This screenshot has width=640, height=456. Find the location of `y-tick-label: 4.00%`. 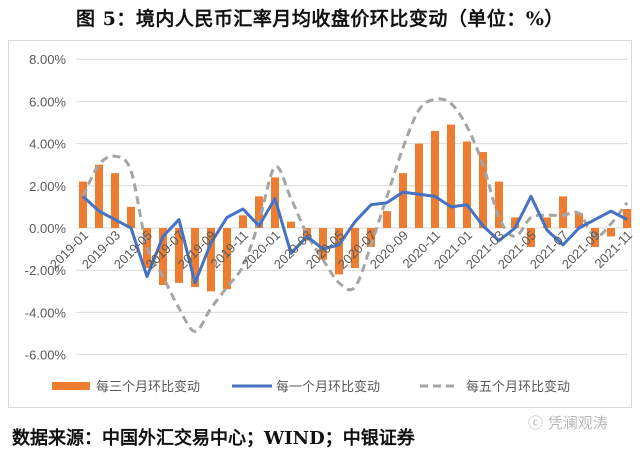

y-tick-label: 4.00% is located at coordinates (47, 144).